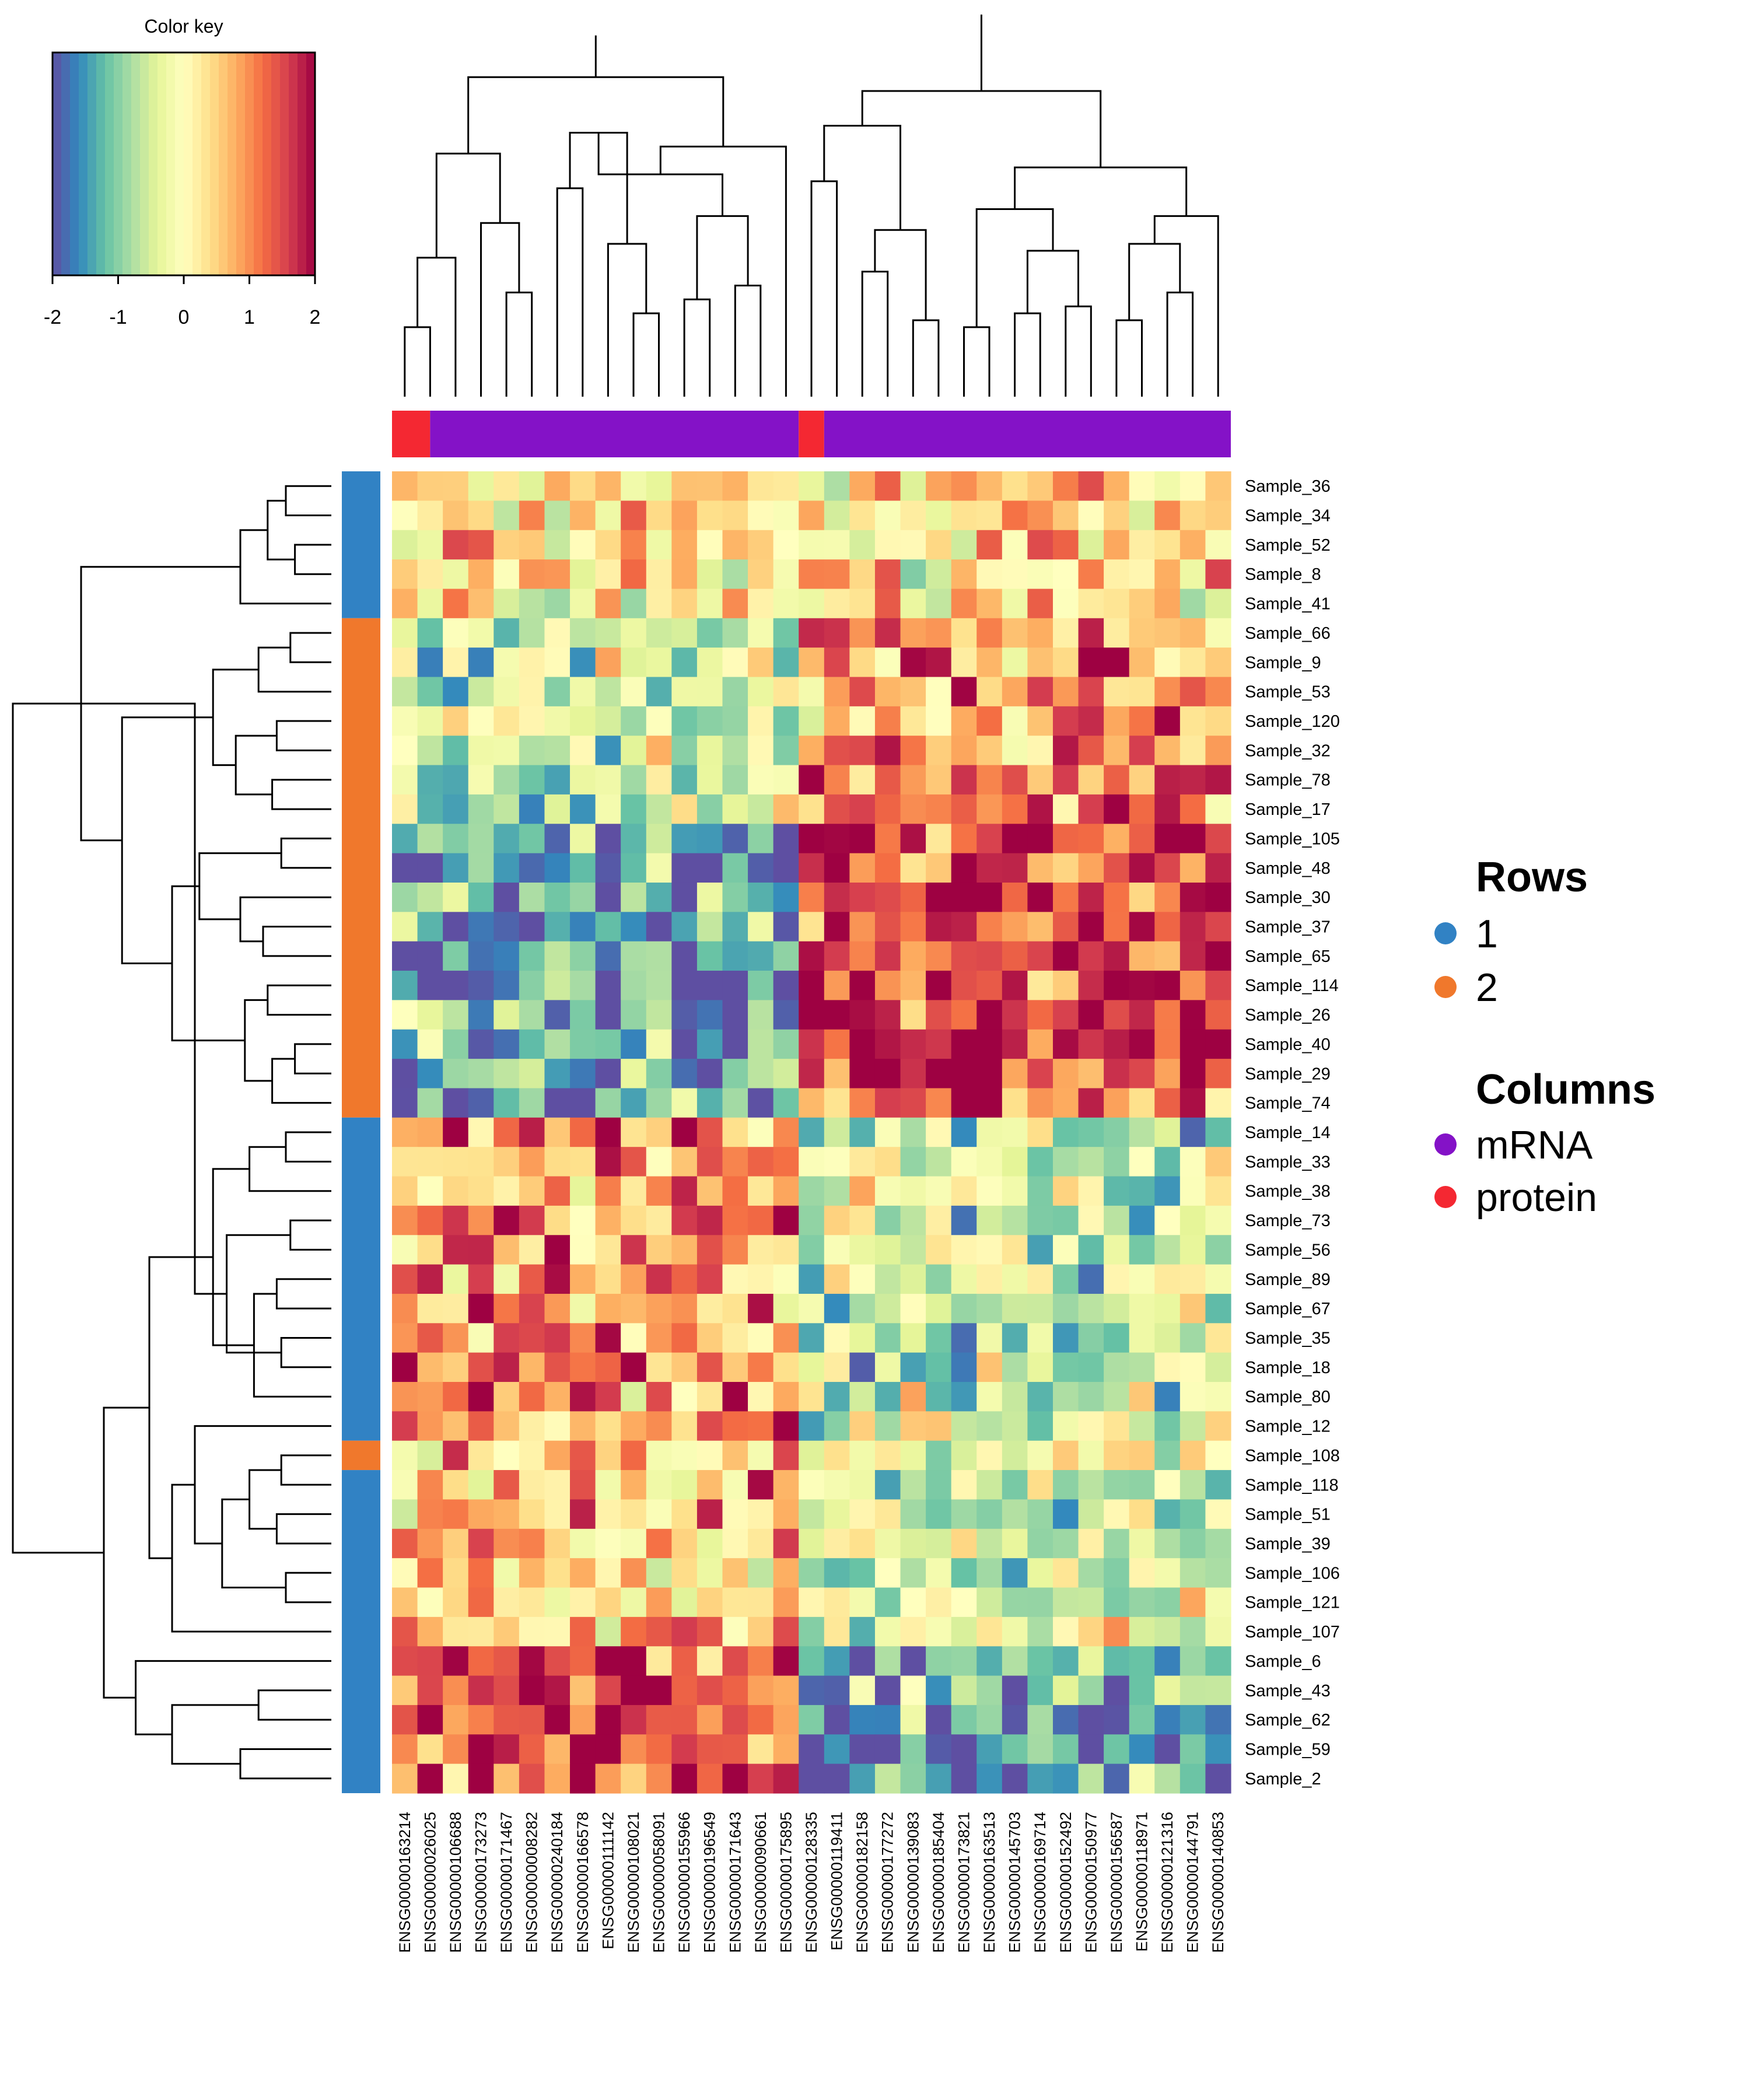 The image size is (1750, 2100). Describe the element at coordinates (1288, 516) in the screenshot. I see `row-label: Sample_34` at that location.